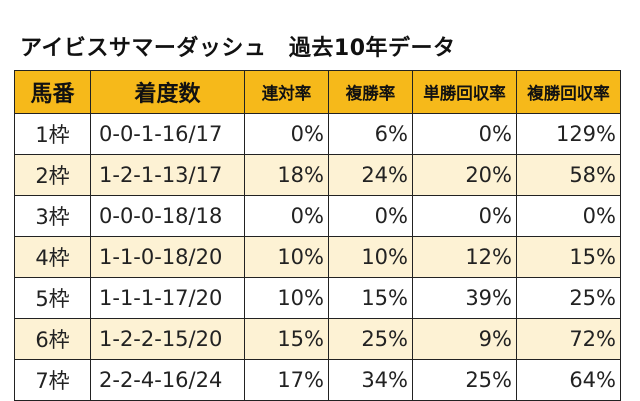 The image size is (640, 401). I want to click on table-cell: 1-2-2-15/20, so click(167, 339).